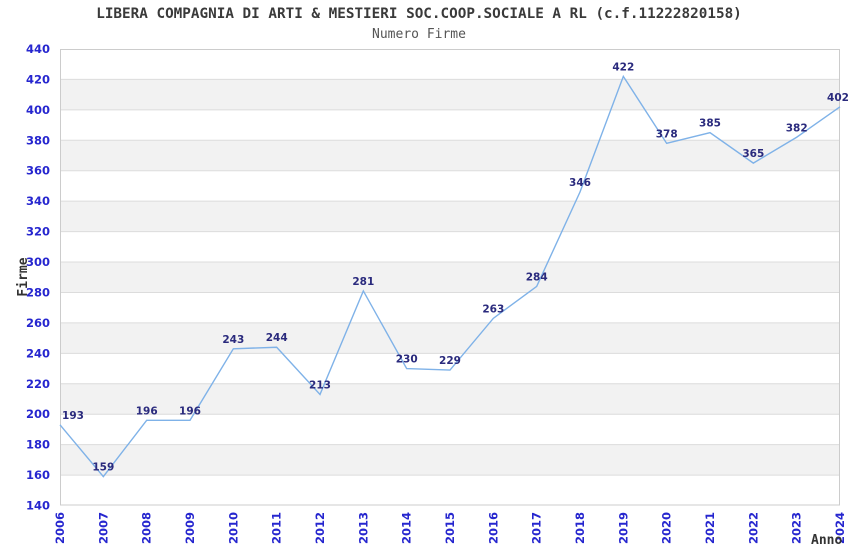 This screenshot has width=850, height=550. What do you see at coordinates (147, 528) in the screenshot?
I see `x-tick-label: 2008` at bounding box center [147, 528].